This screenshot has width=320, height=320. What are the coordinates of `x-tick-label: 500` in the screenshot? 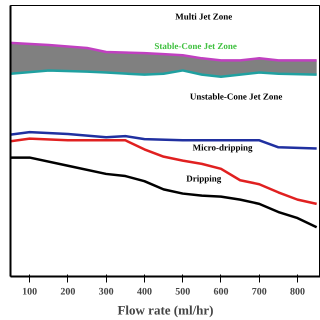 It's located at (182, 292).